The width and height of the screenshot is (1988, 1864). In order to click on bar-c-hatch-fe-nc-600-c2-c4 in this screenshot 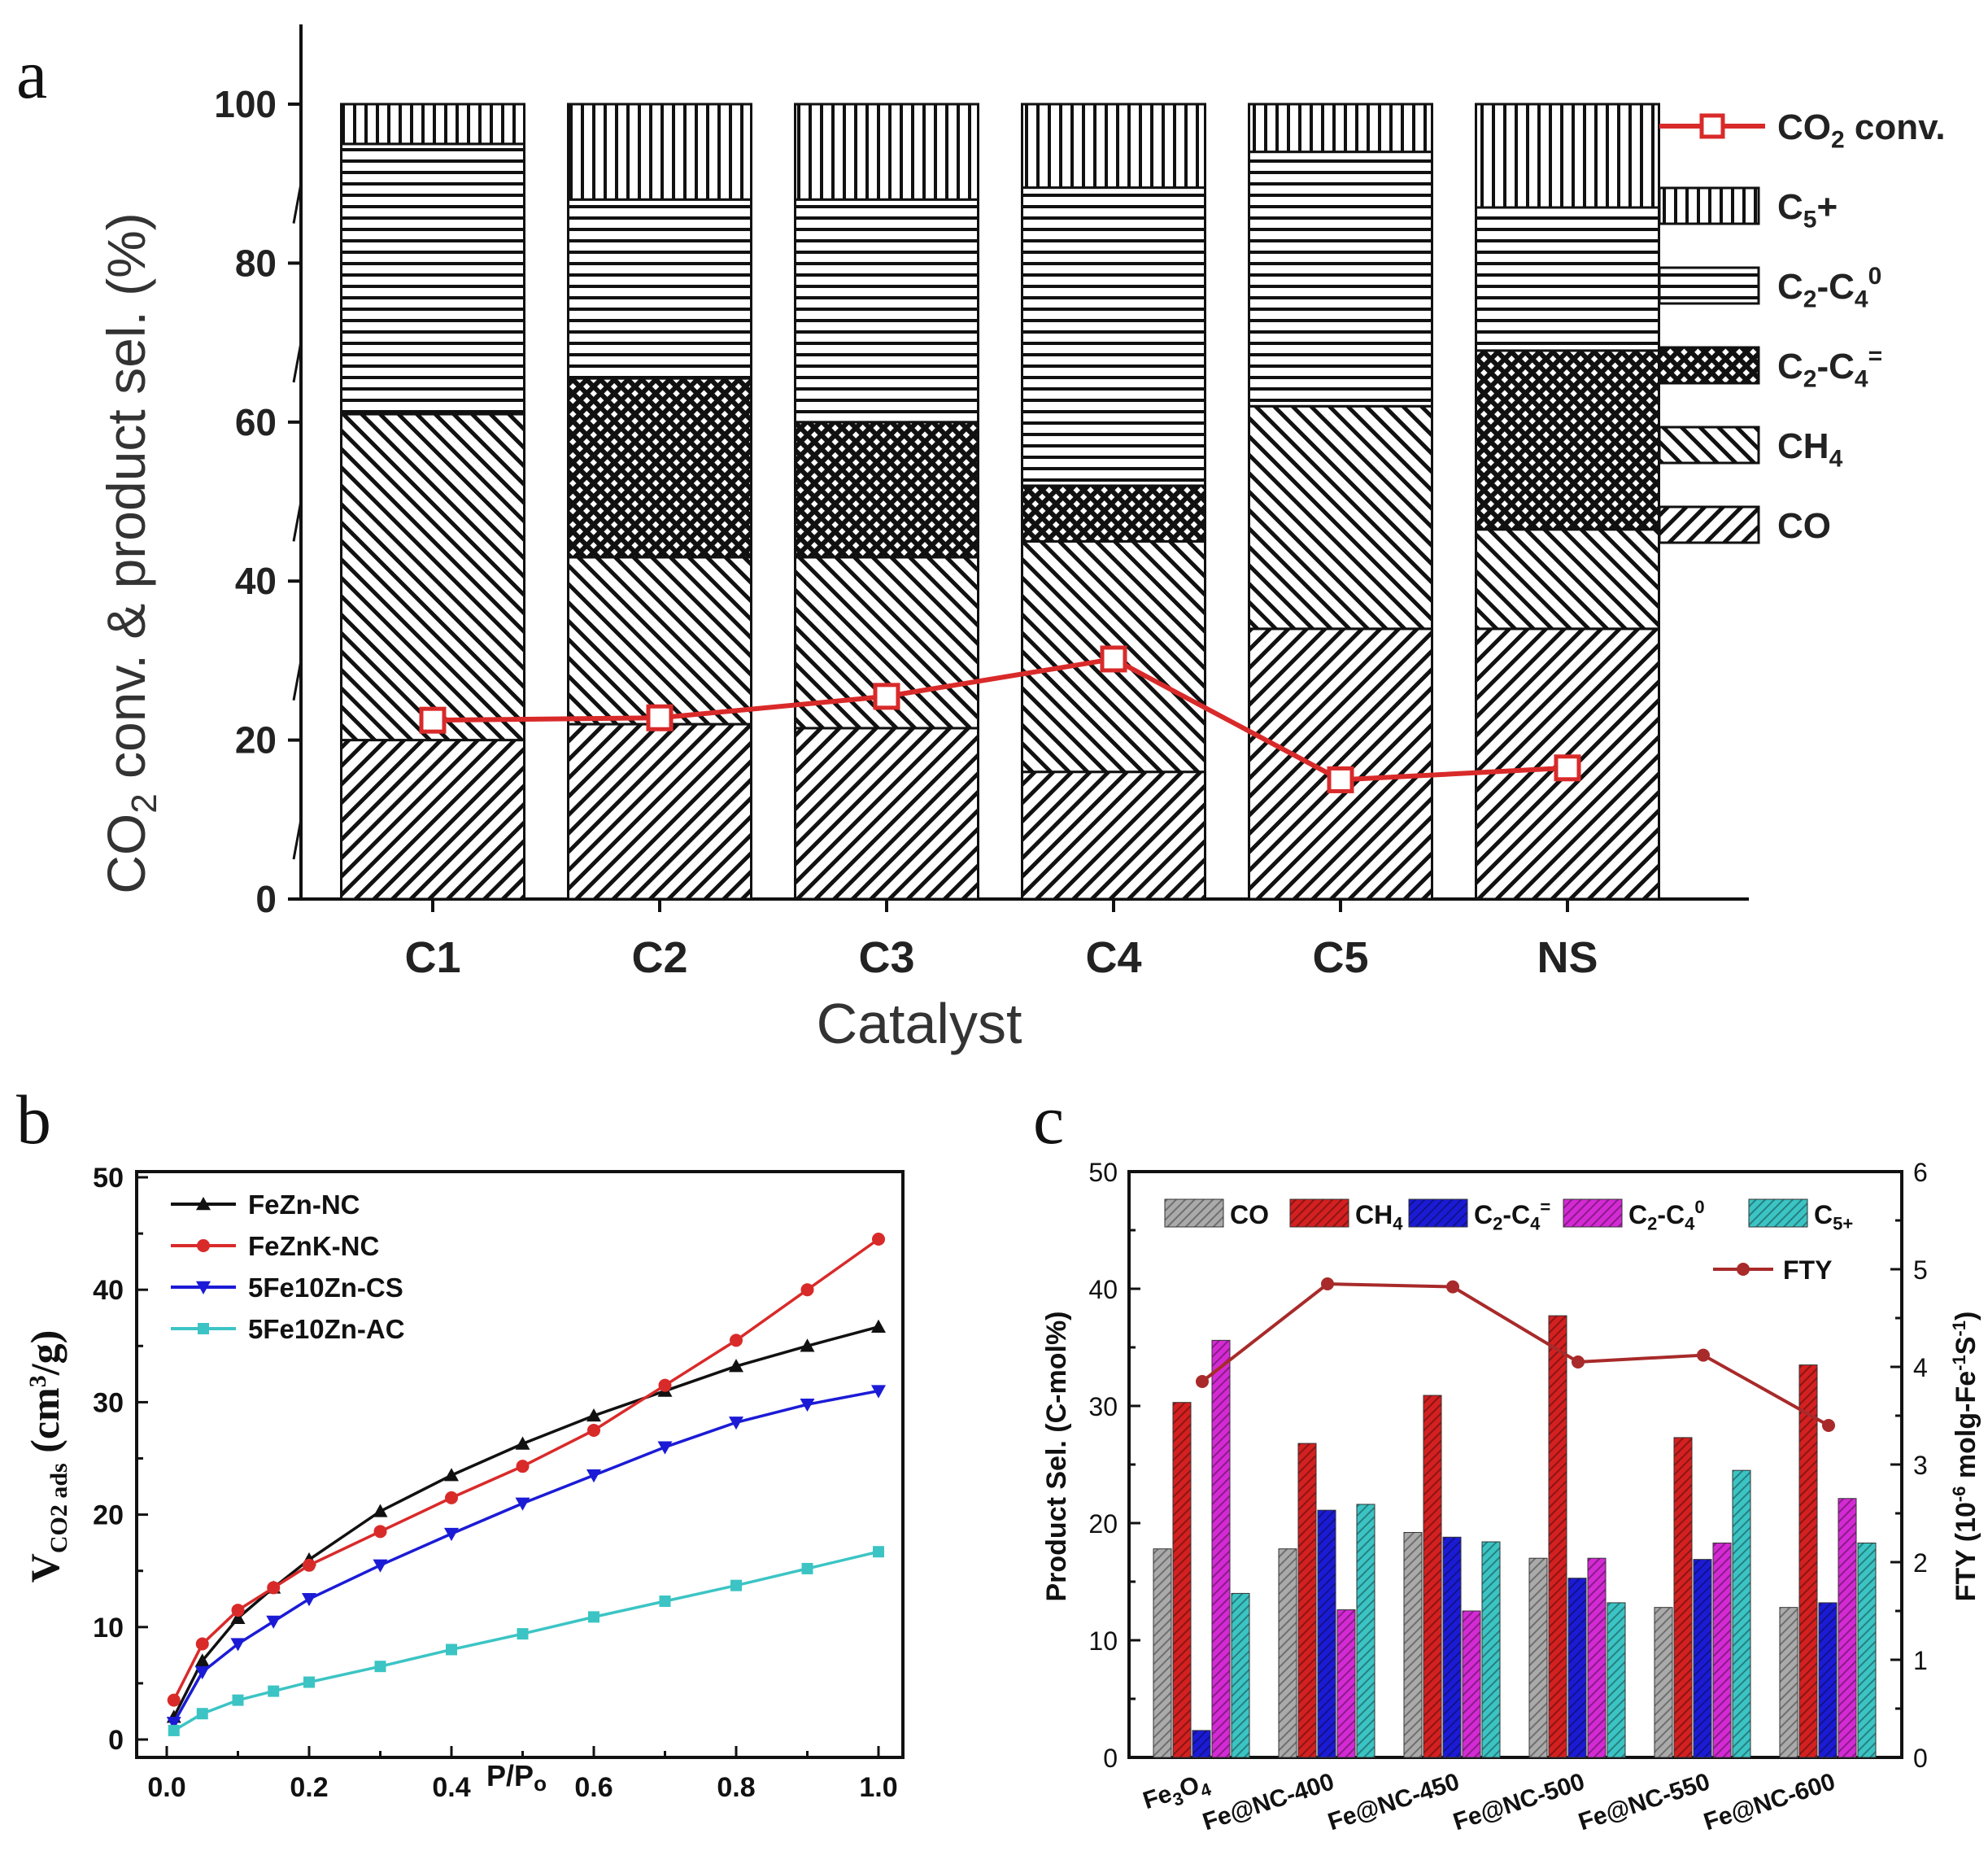, I will do `click(1828, 1680)`.